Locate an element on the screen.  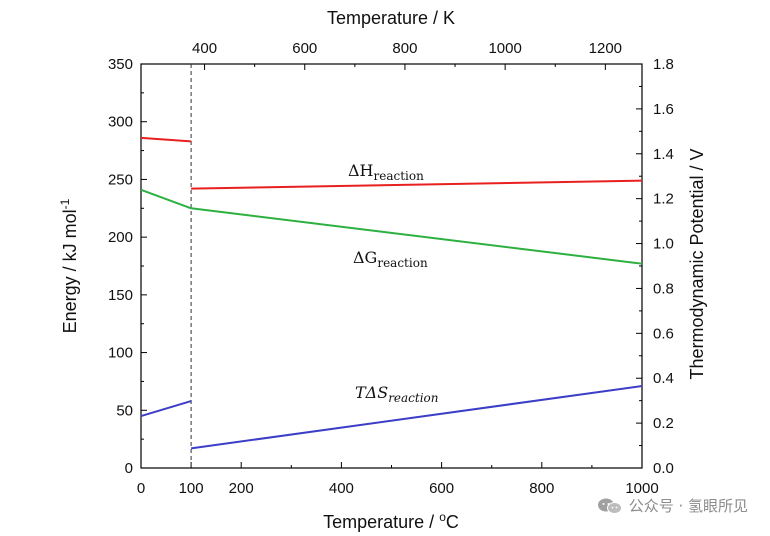
left-tick-labels: 0 50 100 150 200 250 300 350 is located at coordinates (120, 266).